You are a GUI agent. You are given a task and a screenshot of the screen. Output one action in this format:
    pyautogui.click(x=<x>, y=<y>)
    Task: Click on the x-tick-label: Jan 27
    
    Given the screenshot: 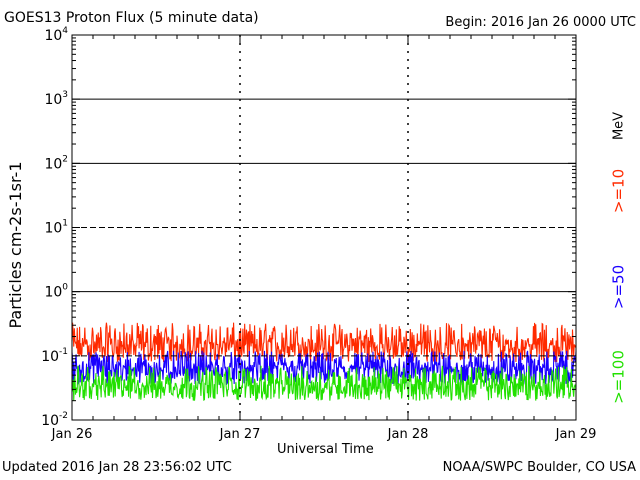 What is the action you would take?
    pyautogui.click(x=240, y=434)
    